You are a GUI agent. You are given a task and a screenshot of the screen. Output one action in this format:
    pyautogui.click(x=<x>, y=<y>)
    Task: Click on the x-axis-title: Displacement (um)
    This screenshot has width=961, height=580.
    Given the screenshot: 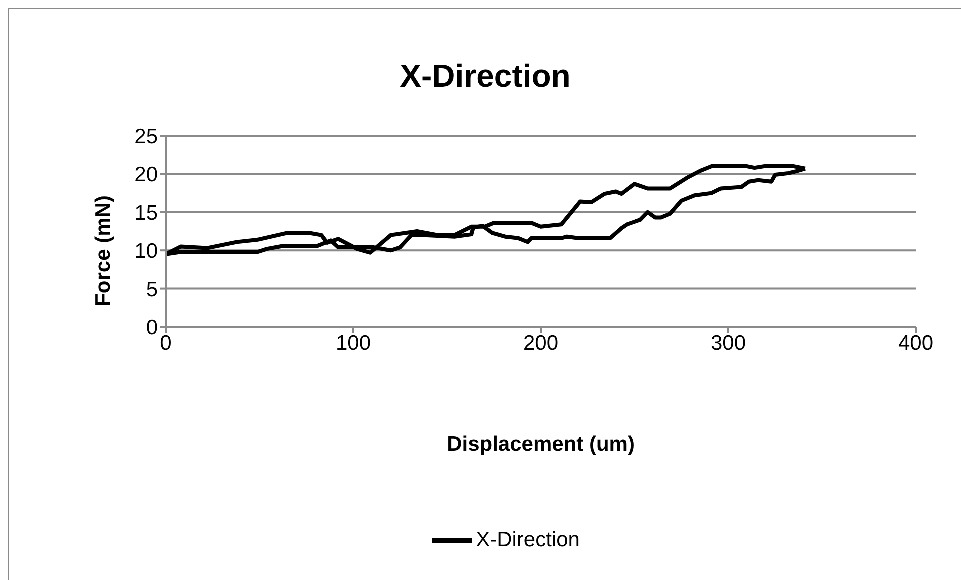 What is the action you would take?
    pyautogui.click(x=541, y=445)
    